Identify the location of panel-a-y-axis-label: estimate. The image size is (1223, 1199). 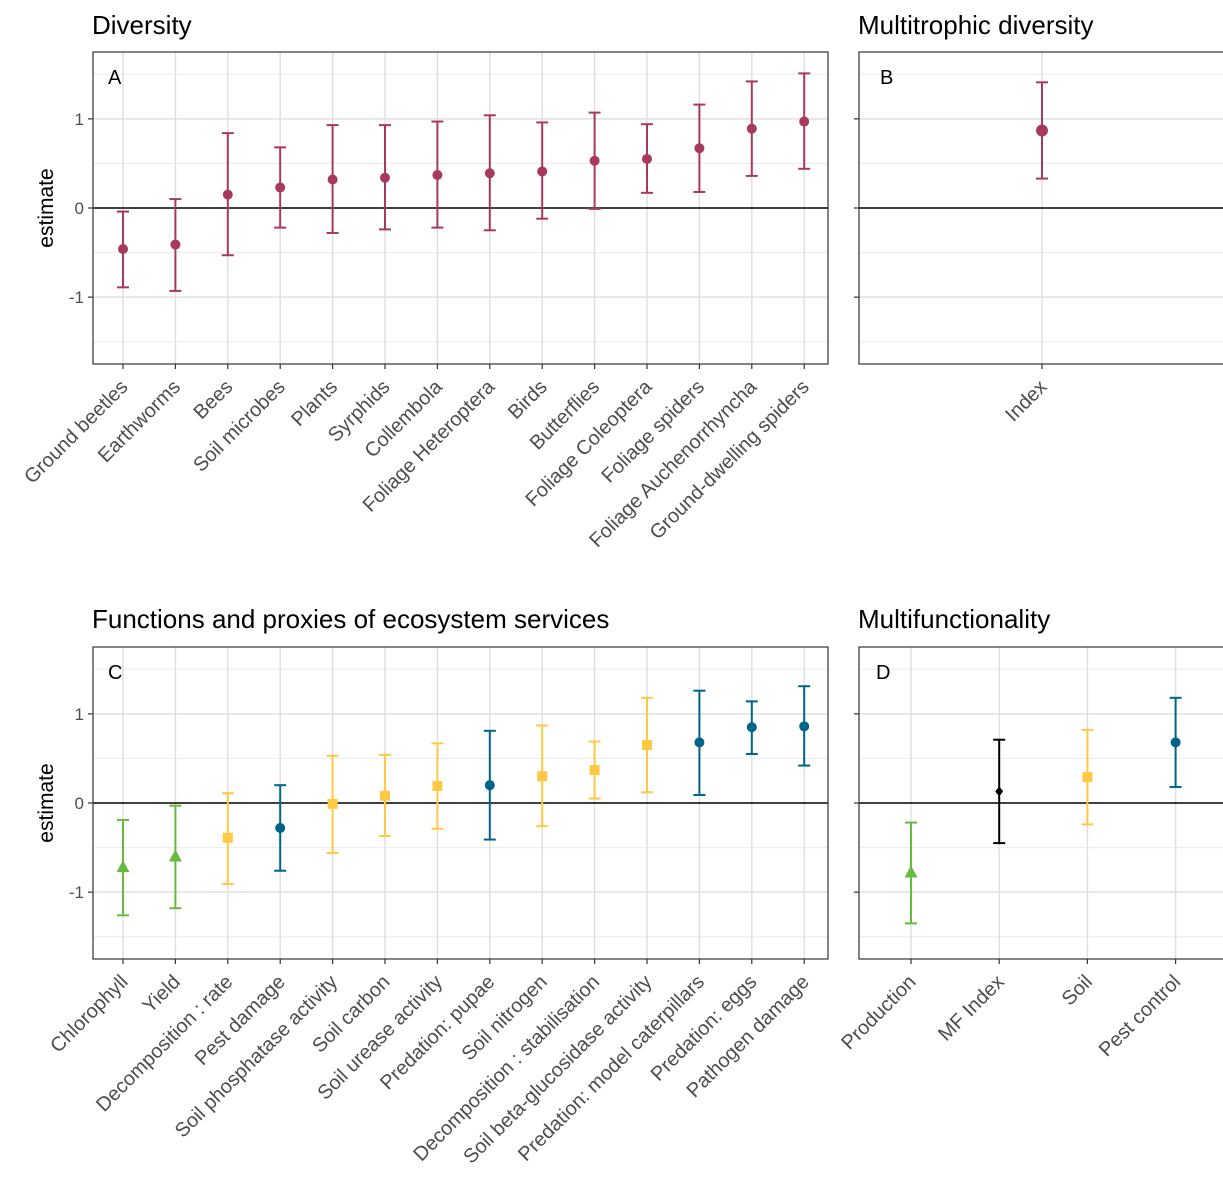
(46, 207).